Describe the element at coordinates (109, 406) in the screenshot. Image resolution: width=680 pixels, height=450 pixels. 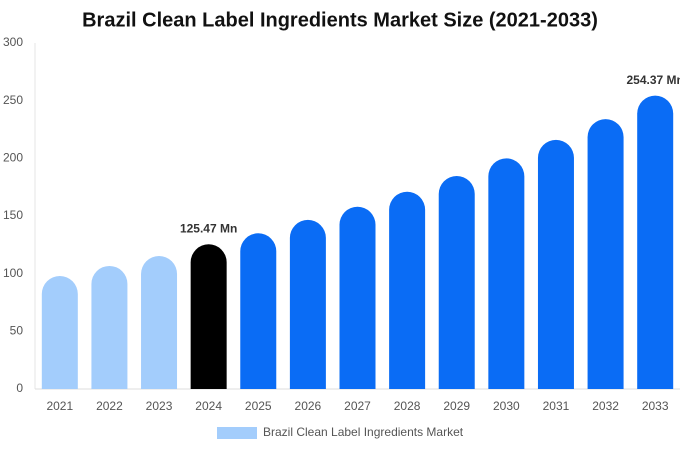
I see `x-tick-label: 2022` at that location.